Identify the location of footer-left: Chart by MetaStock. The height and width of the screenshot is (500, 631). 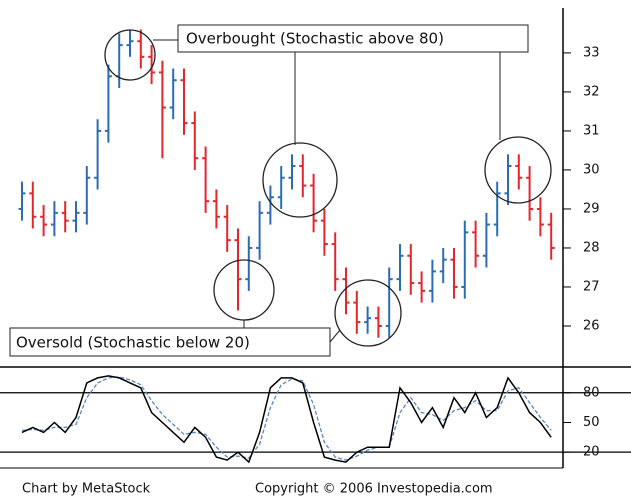
(86, 489).